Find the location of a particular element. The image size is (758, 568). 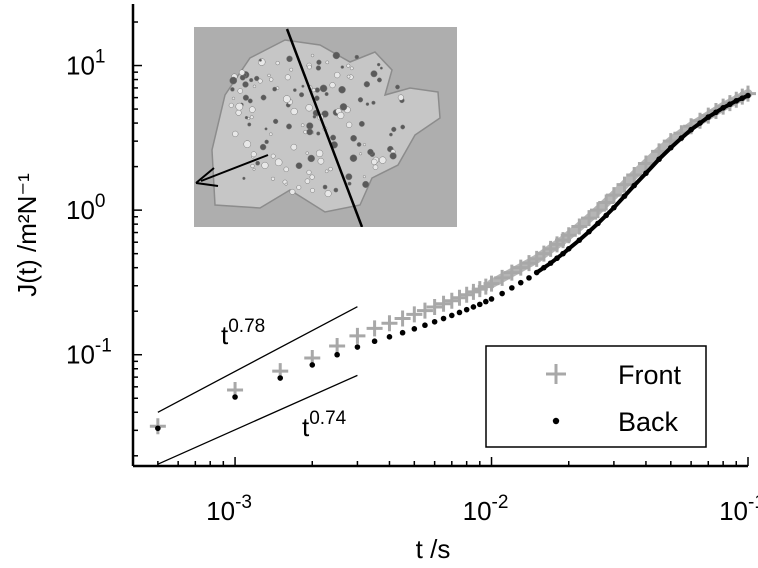

legend-back-label: Back is located at coordinates (648, 422).